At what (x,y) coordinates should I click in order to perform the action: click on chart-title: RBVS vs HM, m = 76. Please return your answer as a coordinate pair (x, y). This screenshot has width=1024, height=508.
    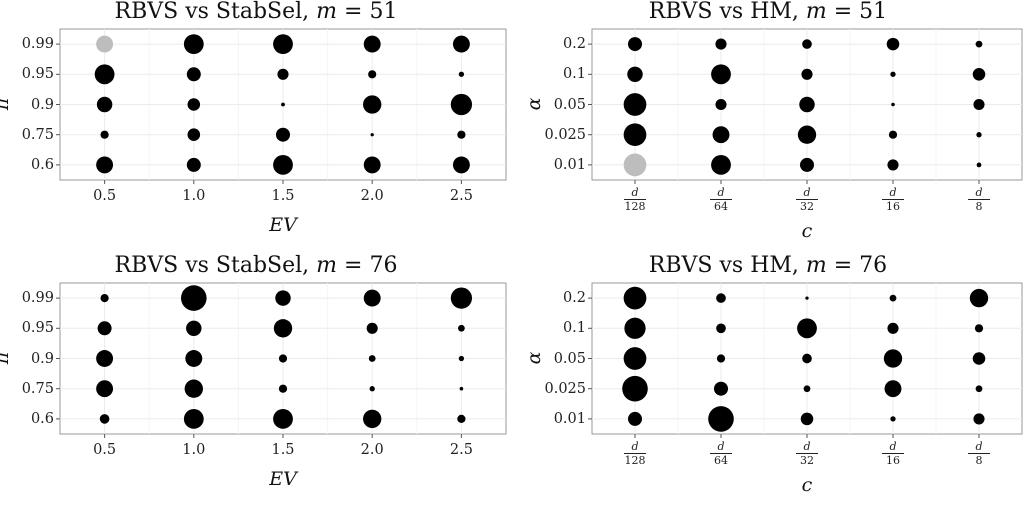
    Looking at the image, I should click on (768, 265).